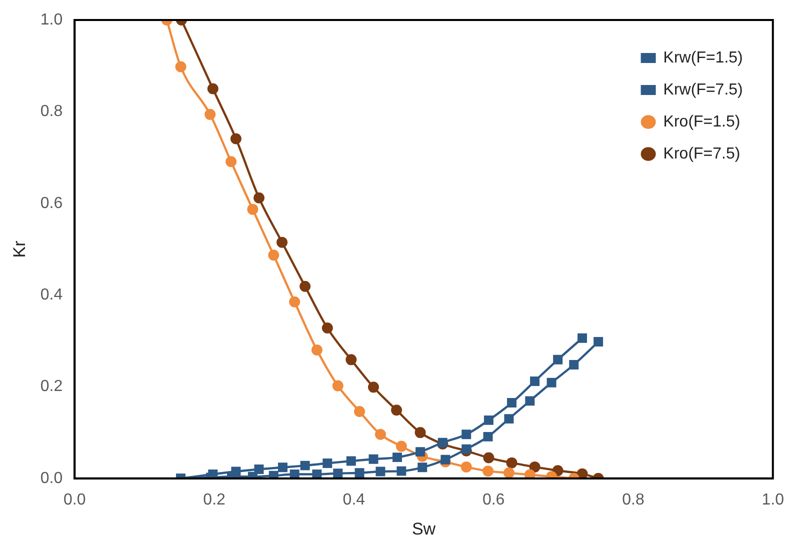 This screenshot has height=544, width=790. I want to click on x-tick-label: 0.2, so click(214, 499).